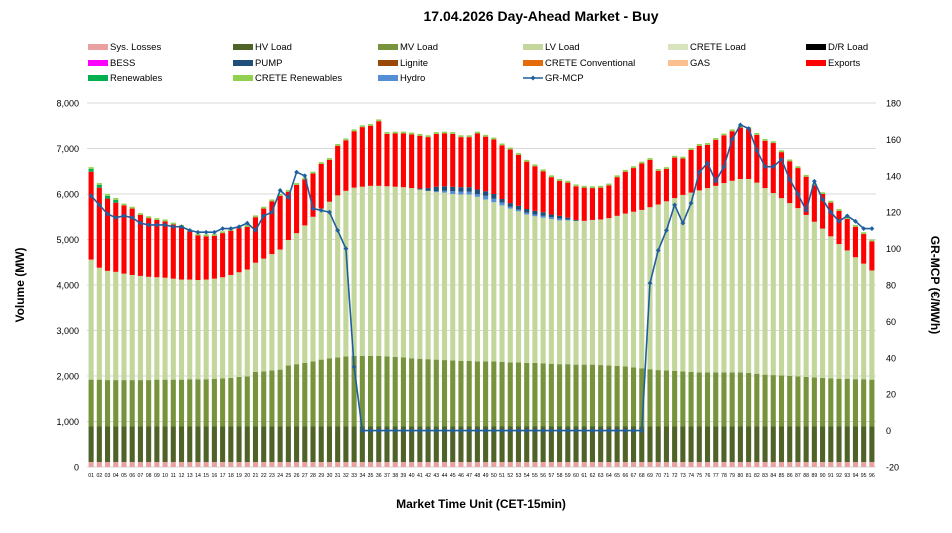 The width and height of the screenshot is (952, 533). I want to click on legend-label: GR-MCP, so click(564, 78).